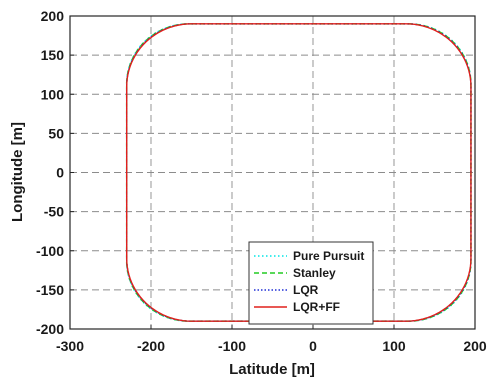  Describe the element at coordinates (53, 16) in the screenshot. I see `y-tick-label: 200` at that location.